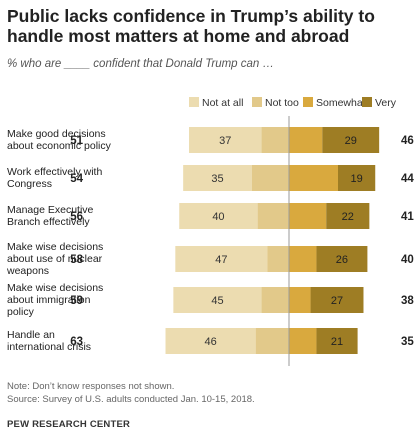 The width and height of the screenshot is (419, 440). Describe the element at coordinates (50, 210) in the screenshot. I see `row-label-line: Manage Executive` at that location.